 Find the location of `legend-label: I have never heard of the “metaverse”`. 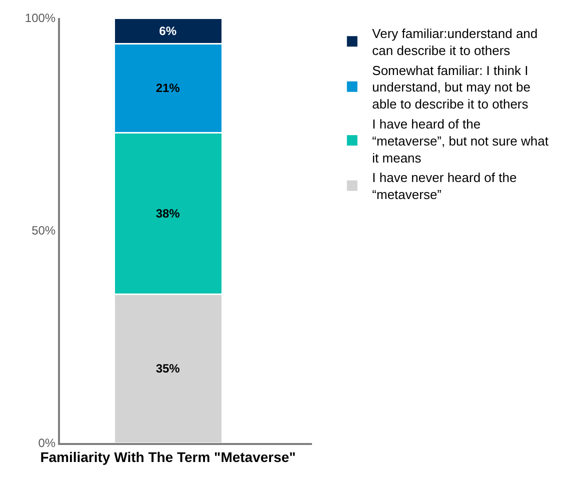

legend-label: I have never heard of the “metaverse” is located at coordinates (444, 186).